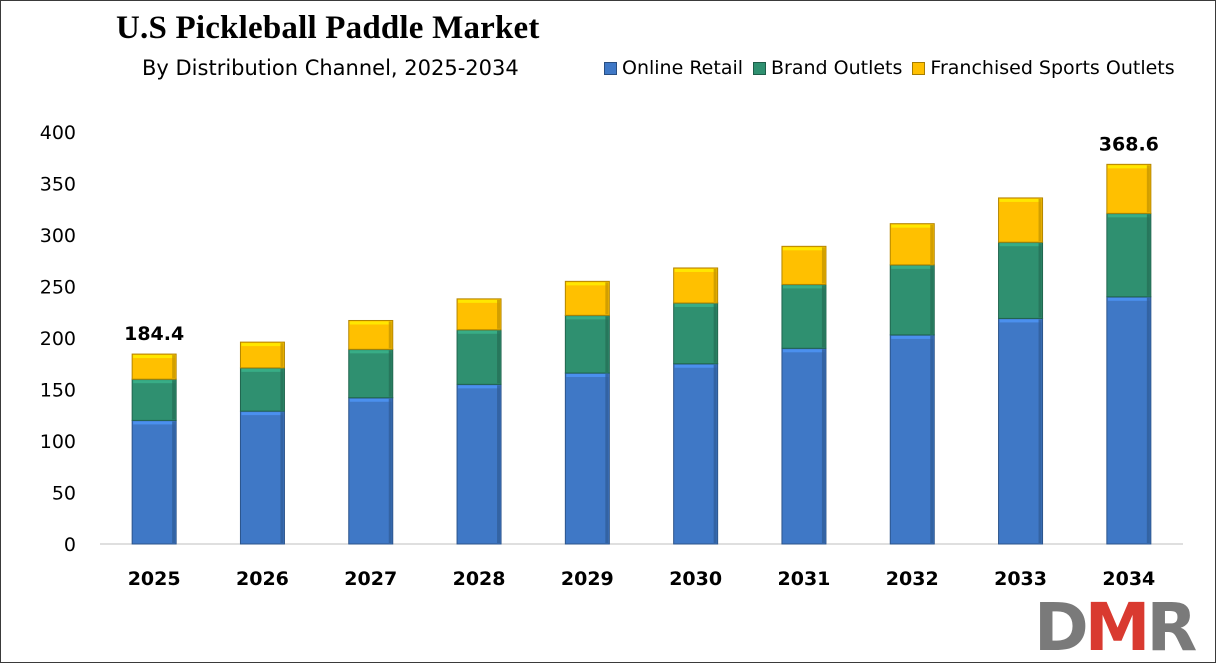 The image size is (1216, 666). What do you see at coordinates (695, 270) in the screenshot?
I see `bar-bevel-top-franchised-sports-outlets-2030` at bounding box center [695, 270].